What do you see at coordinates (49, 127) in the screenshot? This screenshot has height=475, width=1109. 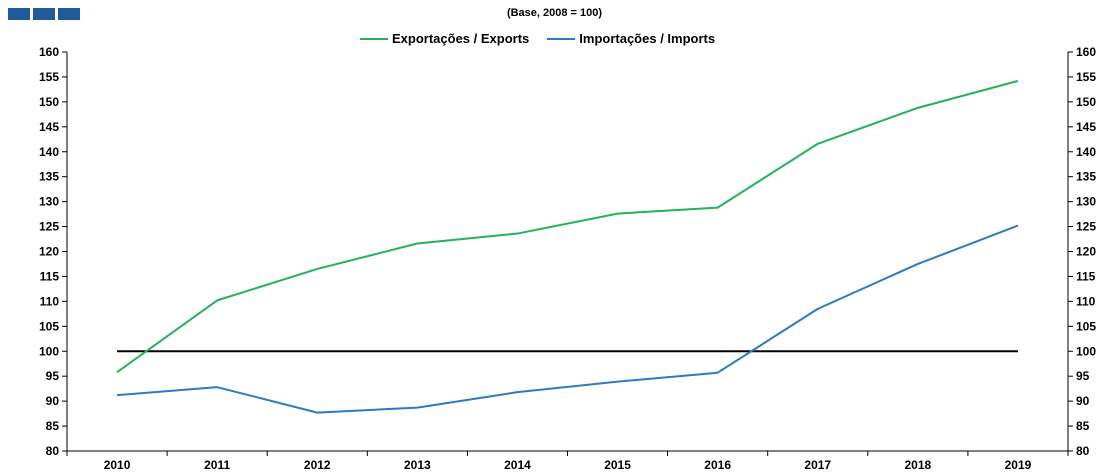 I see `y-tick-label-left: 145` at bounding box center [49, 127].